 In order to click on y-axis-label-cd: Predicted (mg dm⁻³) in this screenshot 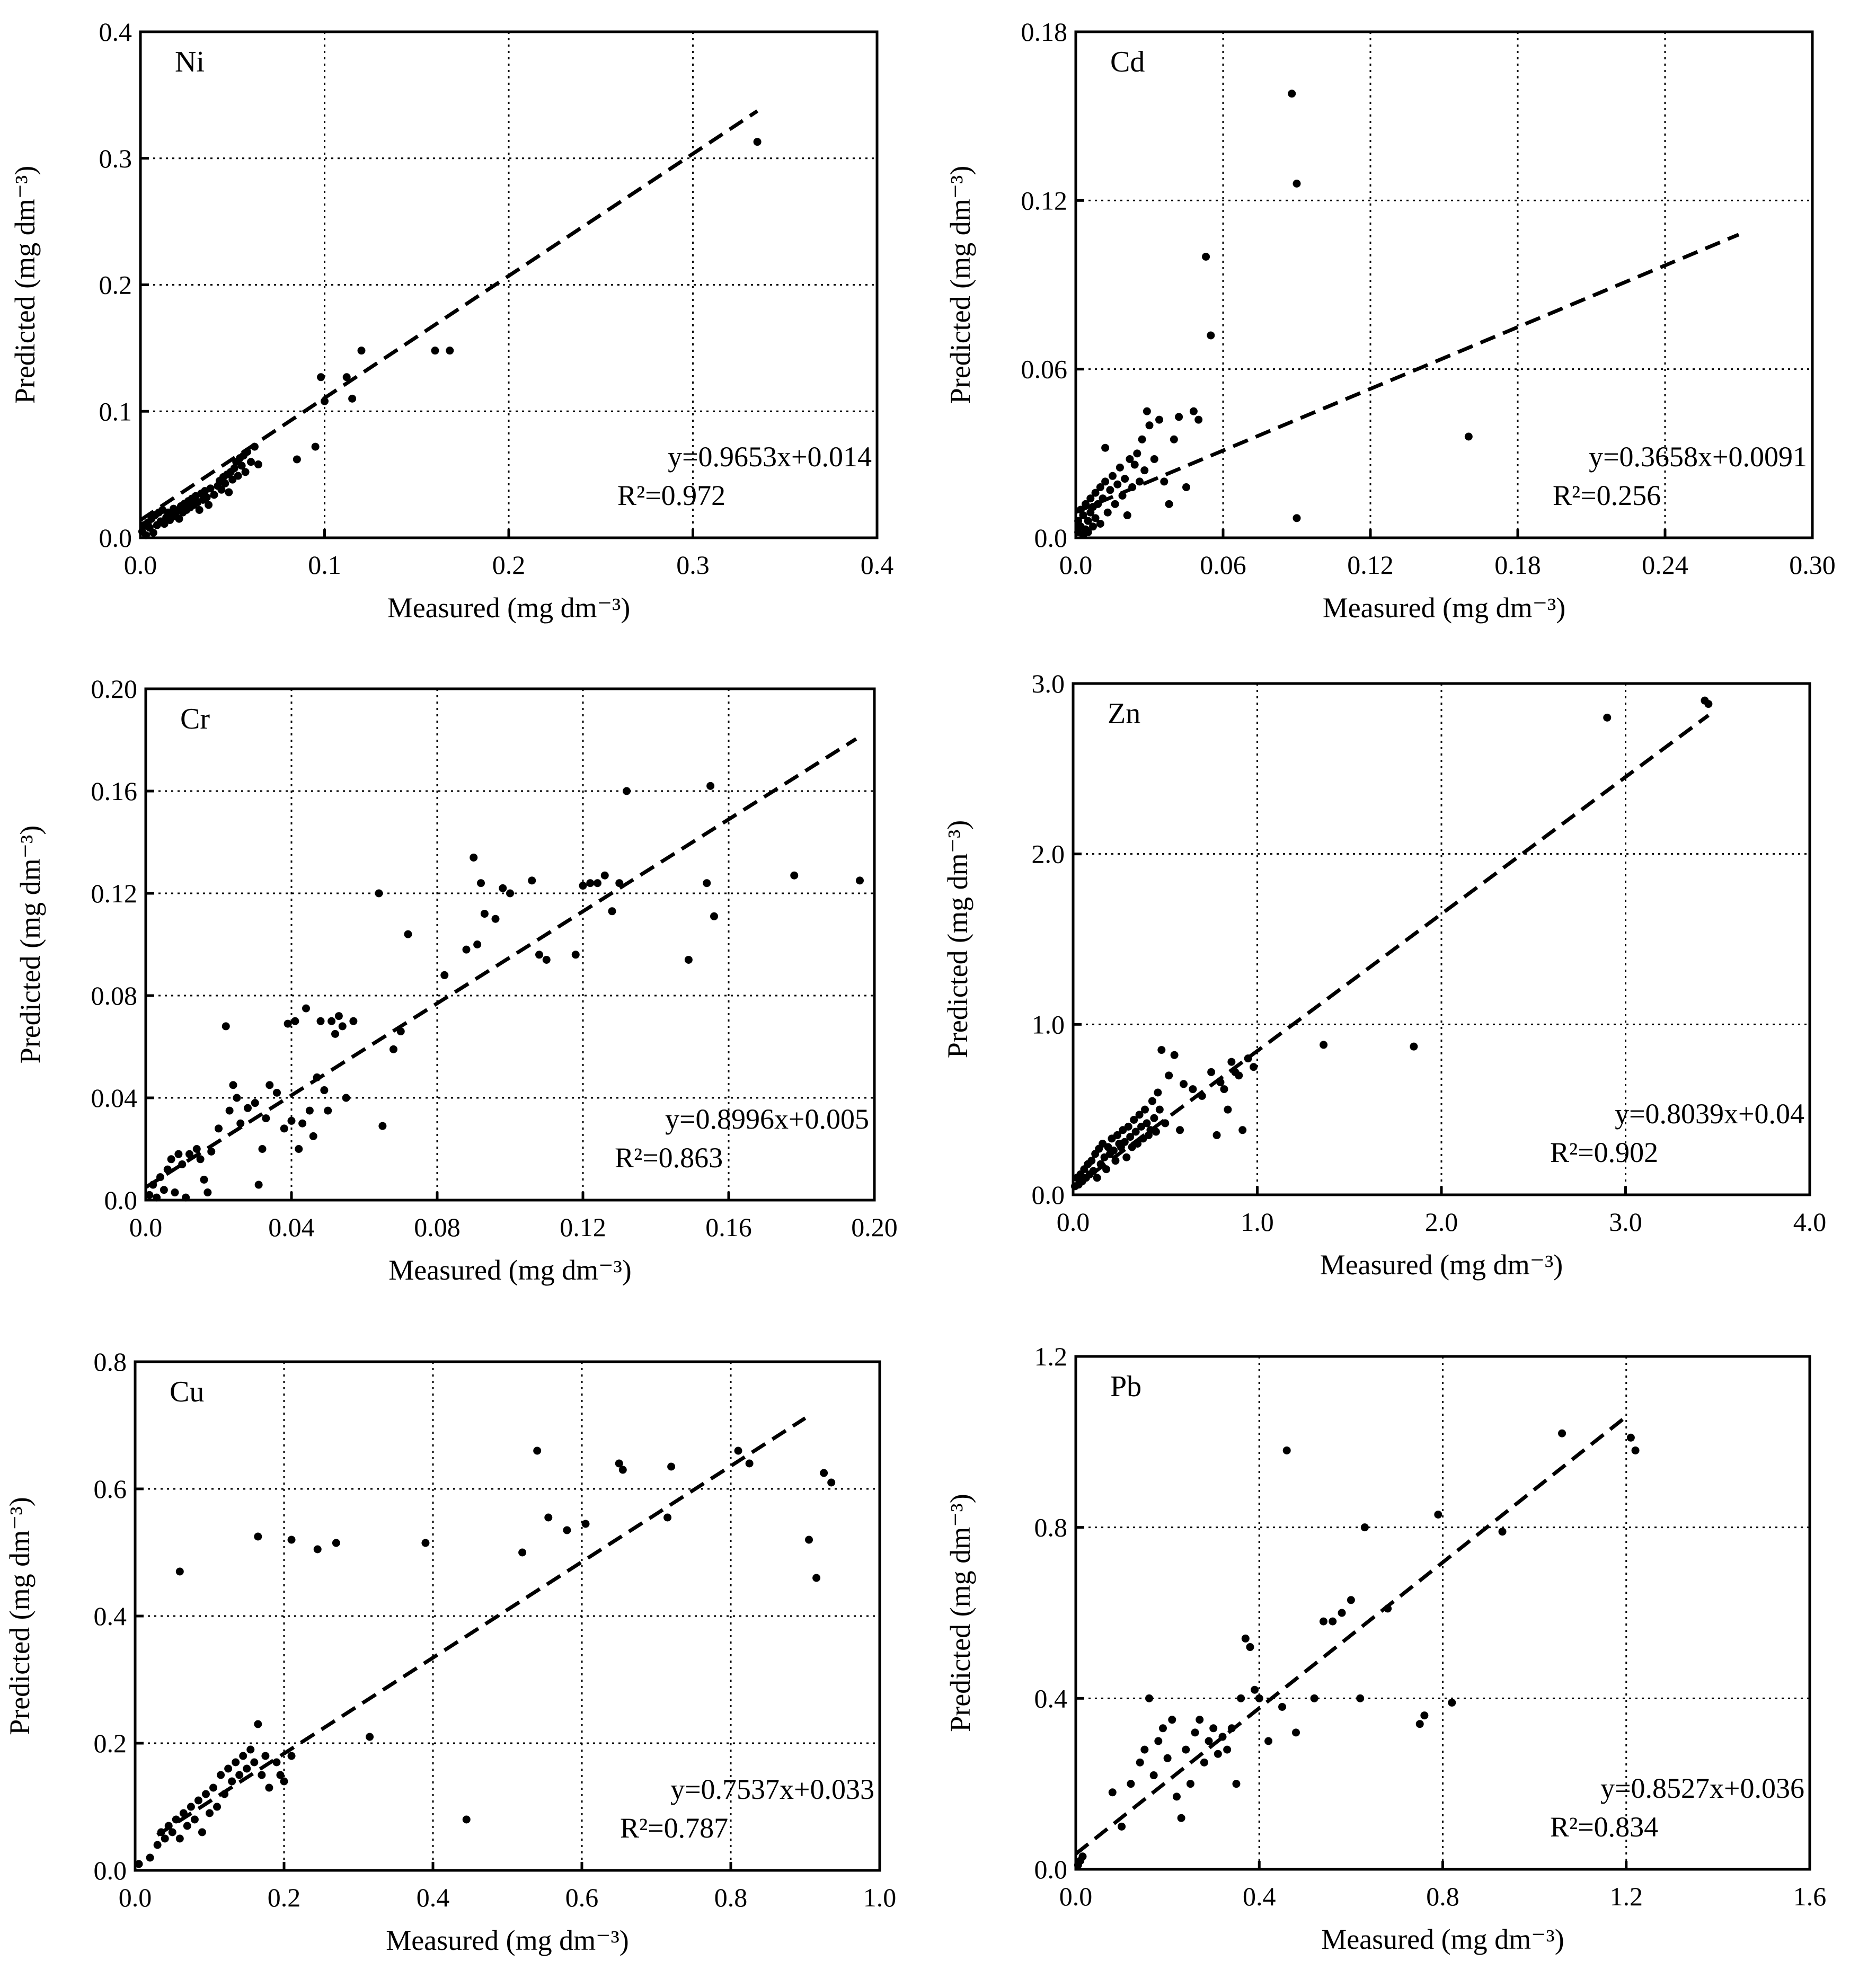, I will do `click(960, 285)`.